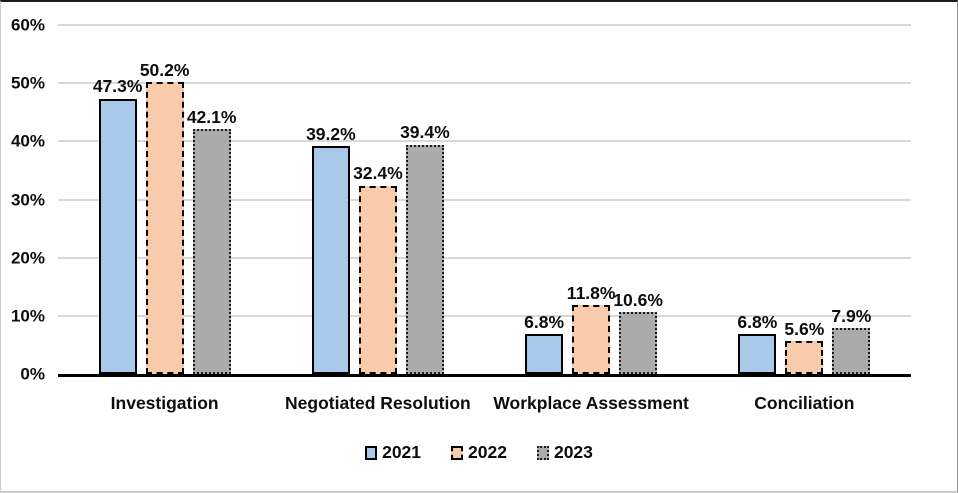 The height and width of the screenshot is (493, 958). Describe the element at coordinates (402, 452) in the screenshot. I see `legend-label: 2021` at that location.